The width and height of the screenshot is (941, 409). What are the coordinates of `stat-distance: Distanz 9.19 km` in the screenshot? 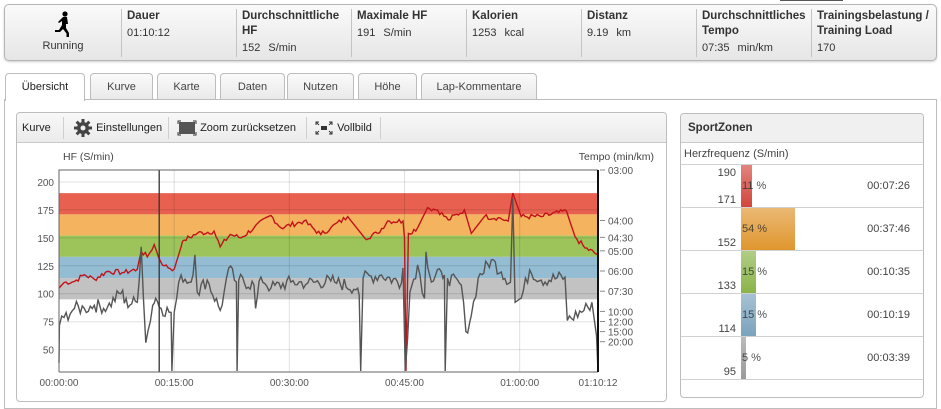 It's located at (638, 33).